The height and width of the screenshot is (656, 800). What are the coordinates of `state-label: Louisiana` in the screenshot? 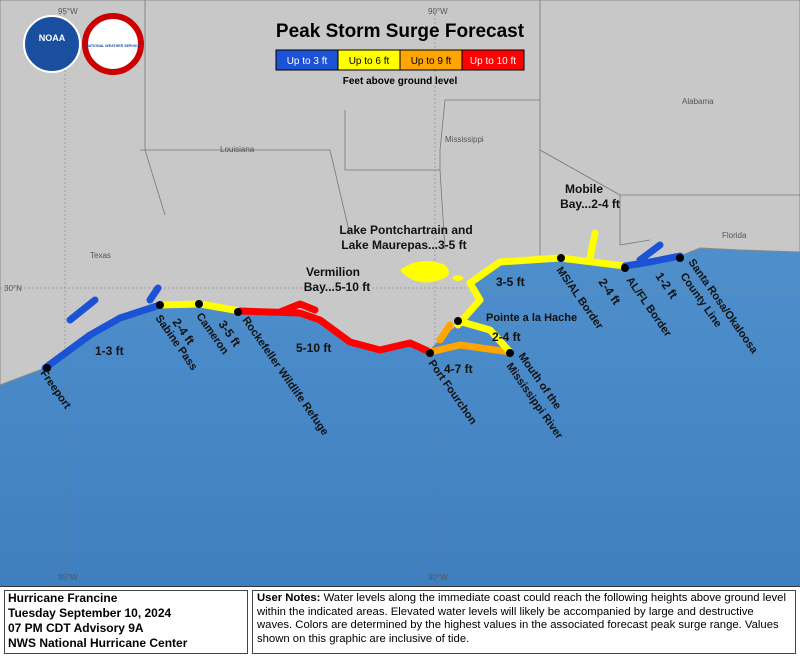 It's located at (237, 149).